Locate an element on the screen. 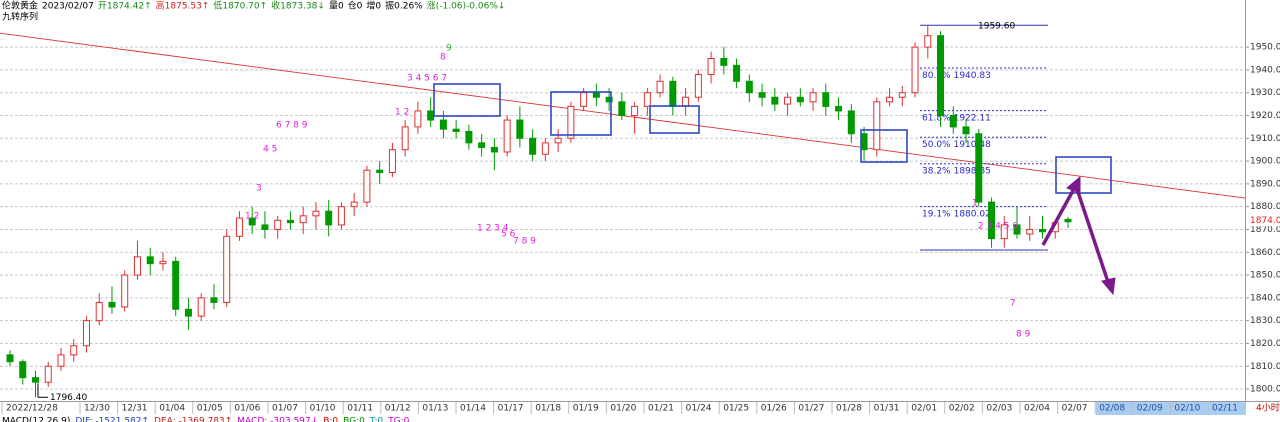 Image resolution: width=1280 pixels, height=422 pixels. x-tick-label: 12/31 is located at coordinates (135, 409).